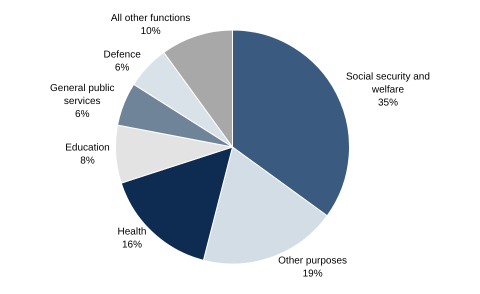  I want to click on slice-label: Health, so click(132, 232).